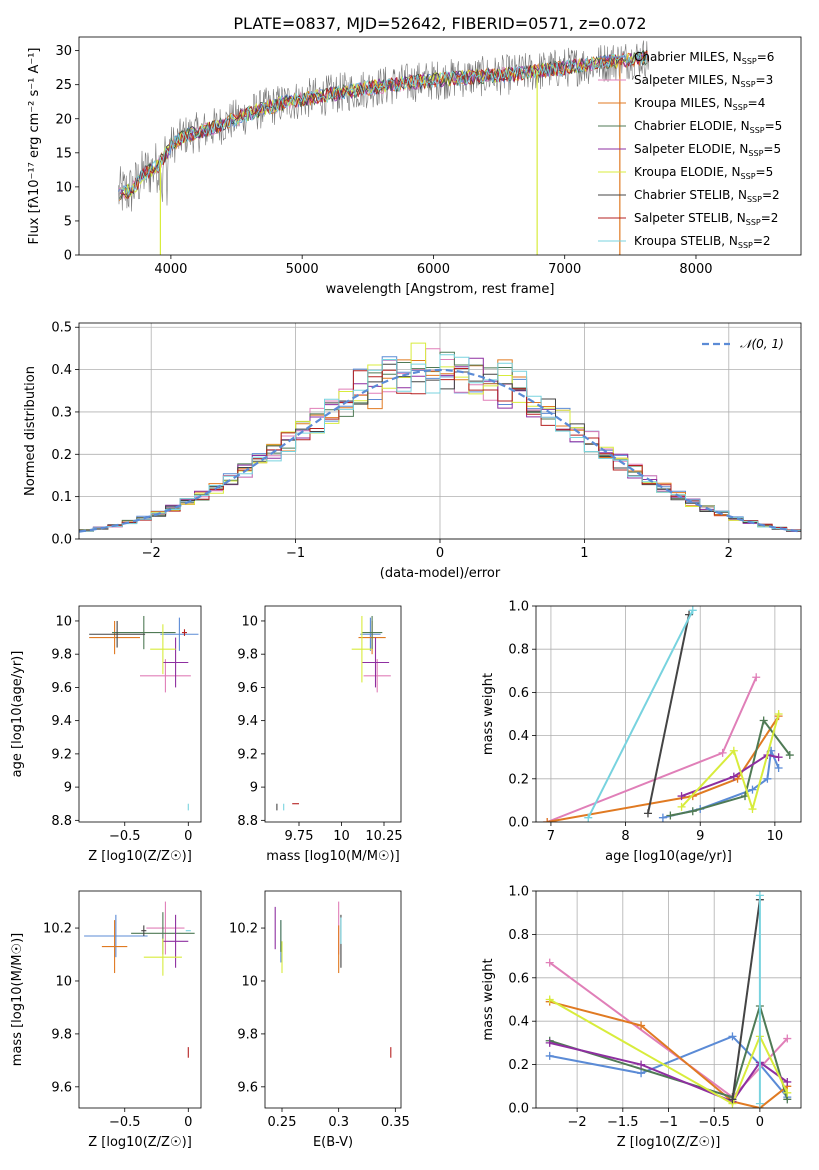 This screenshot has width=819, height=1170. I want to click on x-tick-label: 4000, so click(170, 269).